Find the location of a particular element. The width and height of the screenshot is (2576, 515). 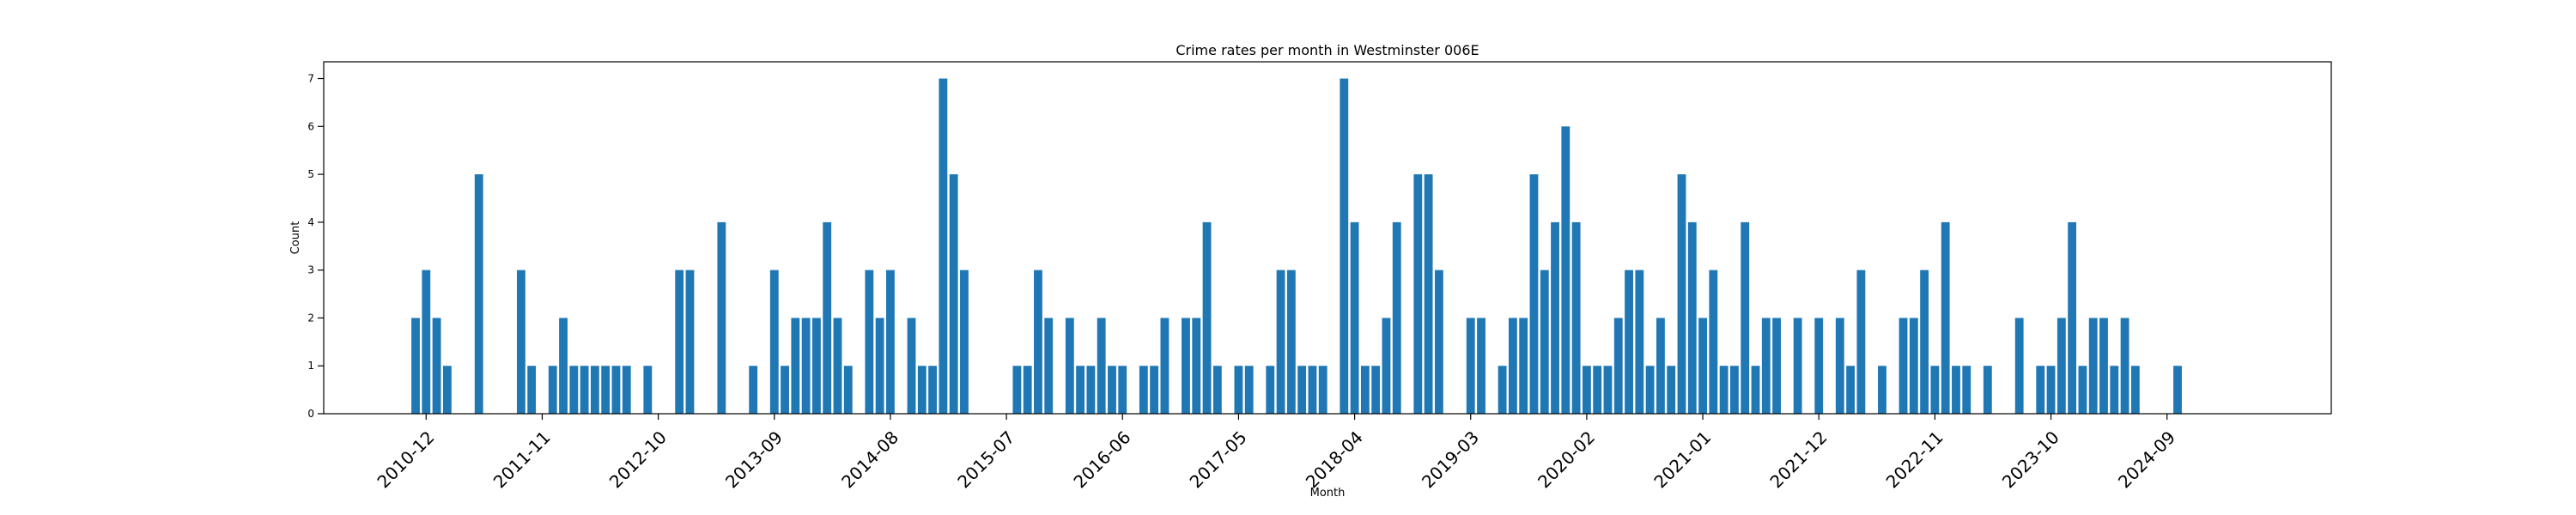

x-tick-label: 2010-12 is located at coordinates (407, 459).